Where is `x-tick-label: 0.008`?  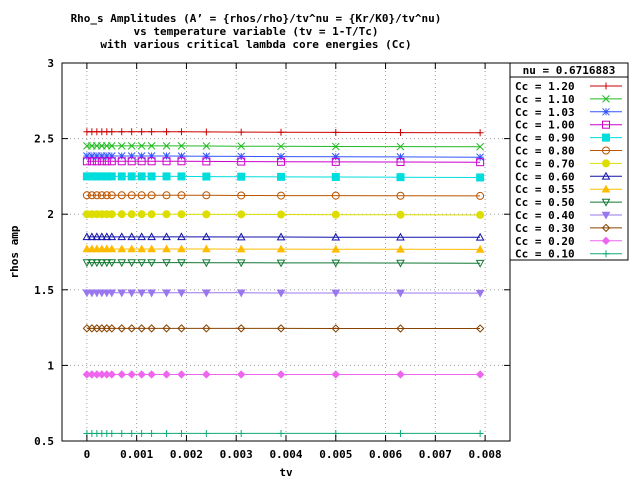
x-tick-label: 0.008 is located at coordinates (485, 454).